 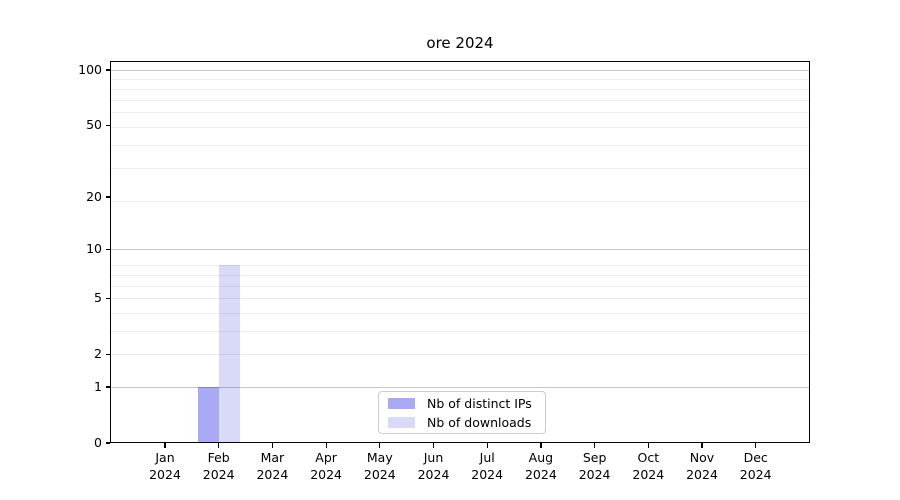 I want to click on x-tick-label-sep-2024: Sep 2024, so click(x=595, y=466).